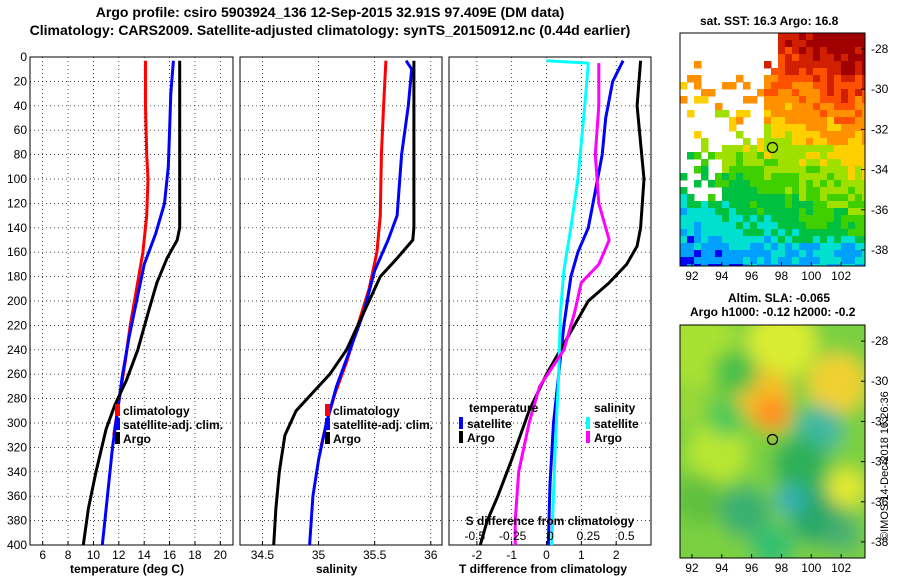  What do you see at coordinates (21, 155) in the screenshot?
I see `y-tick-label: 80` at bounding box center [21, 155].